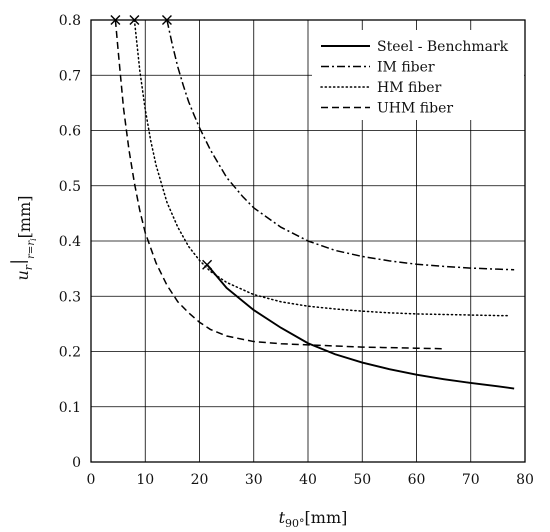  Describe the element at coordinates (76, 463) in the screenshot. I see `y-tick-label: 0` at that location.